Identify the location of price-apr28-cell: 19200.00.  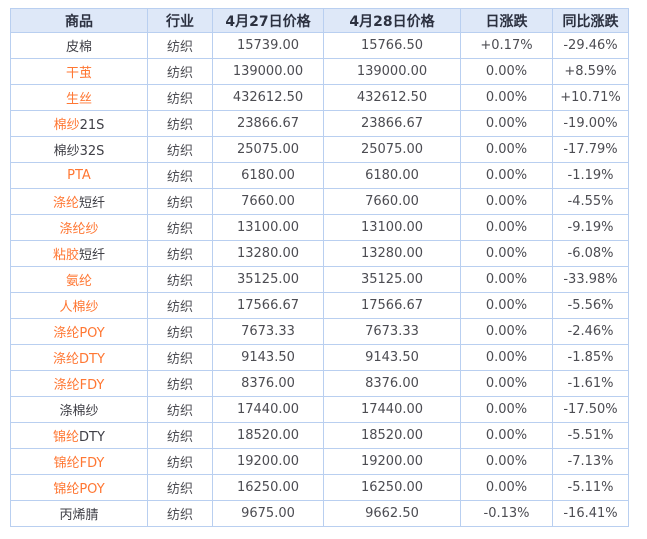
(392, 461).